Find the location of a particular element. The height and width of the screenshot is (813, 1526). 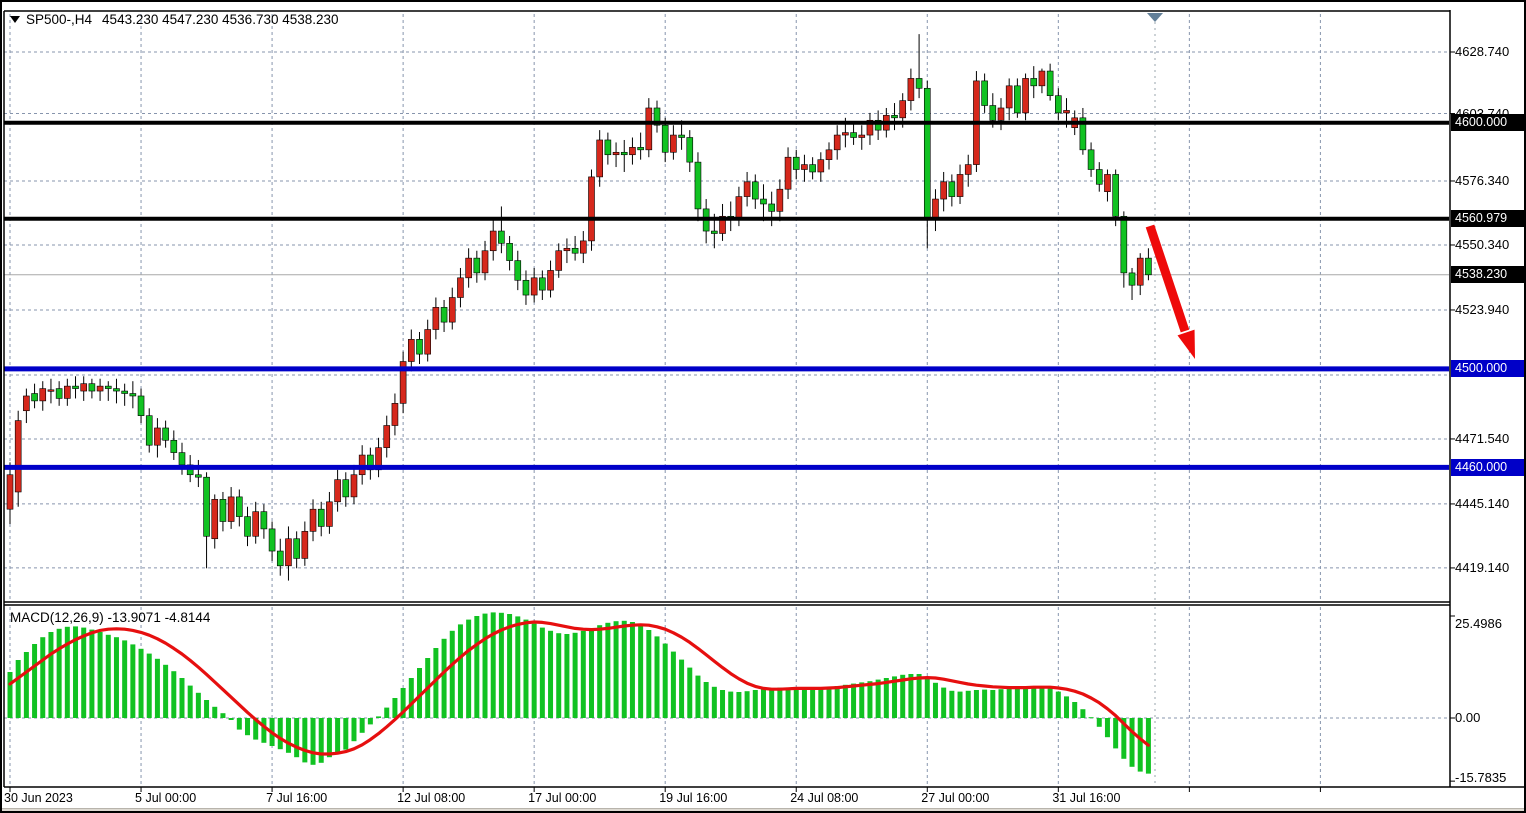

time-axis-label: 27 Jul 00:00 is located at coordinates (955, 798).